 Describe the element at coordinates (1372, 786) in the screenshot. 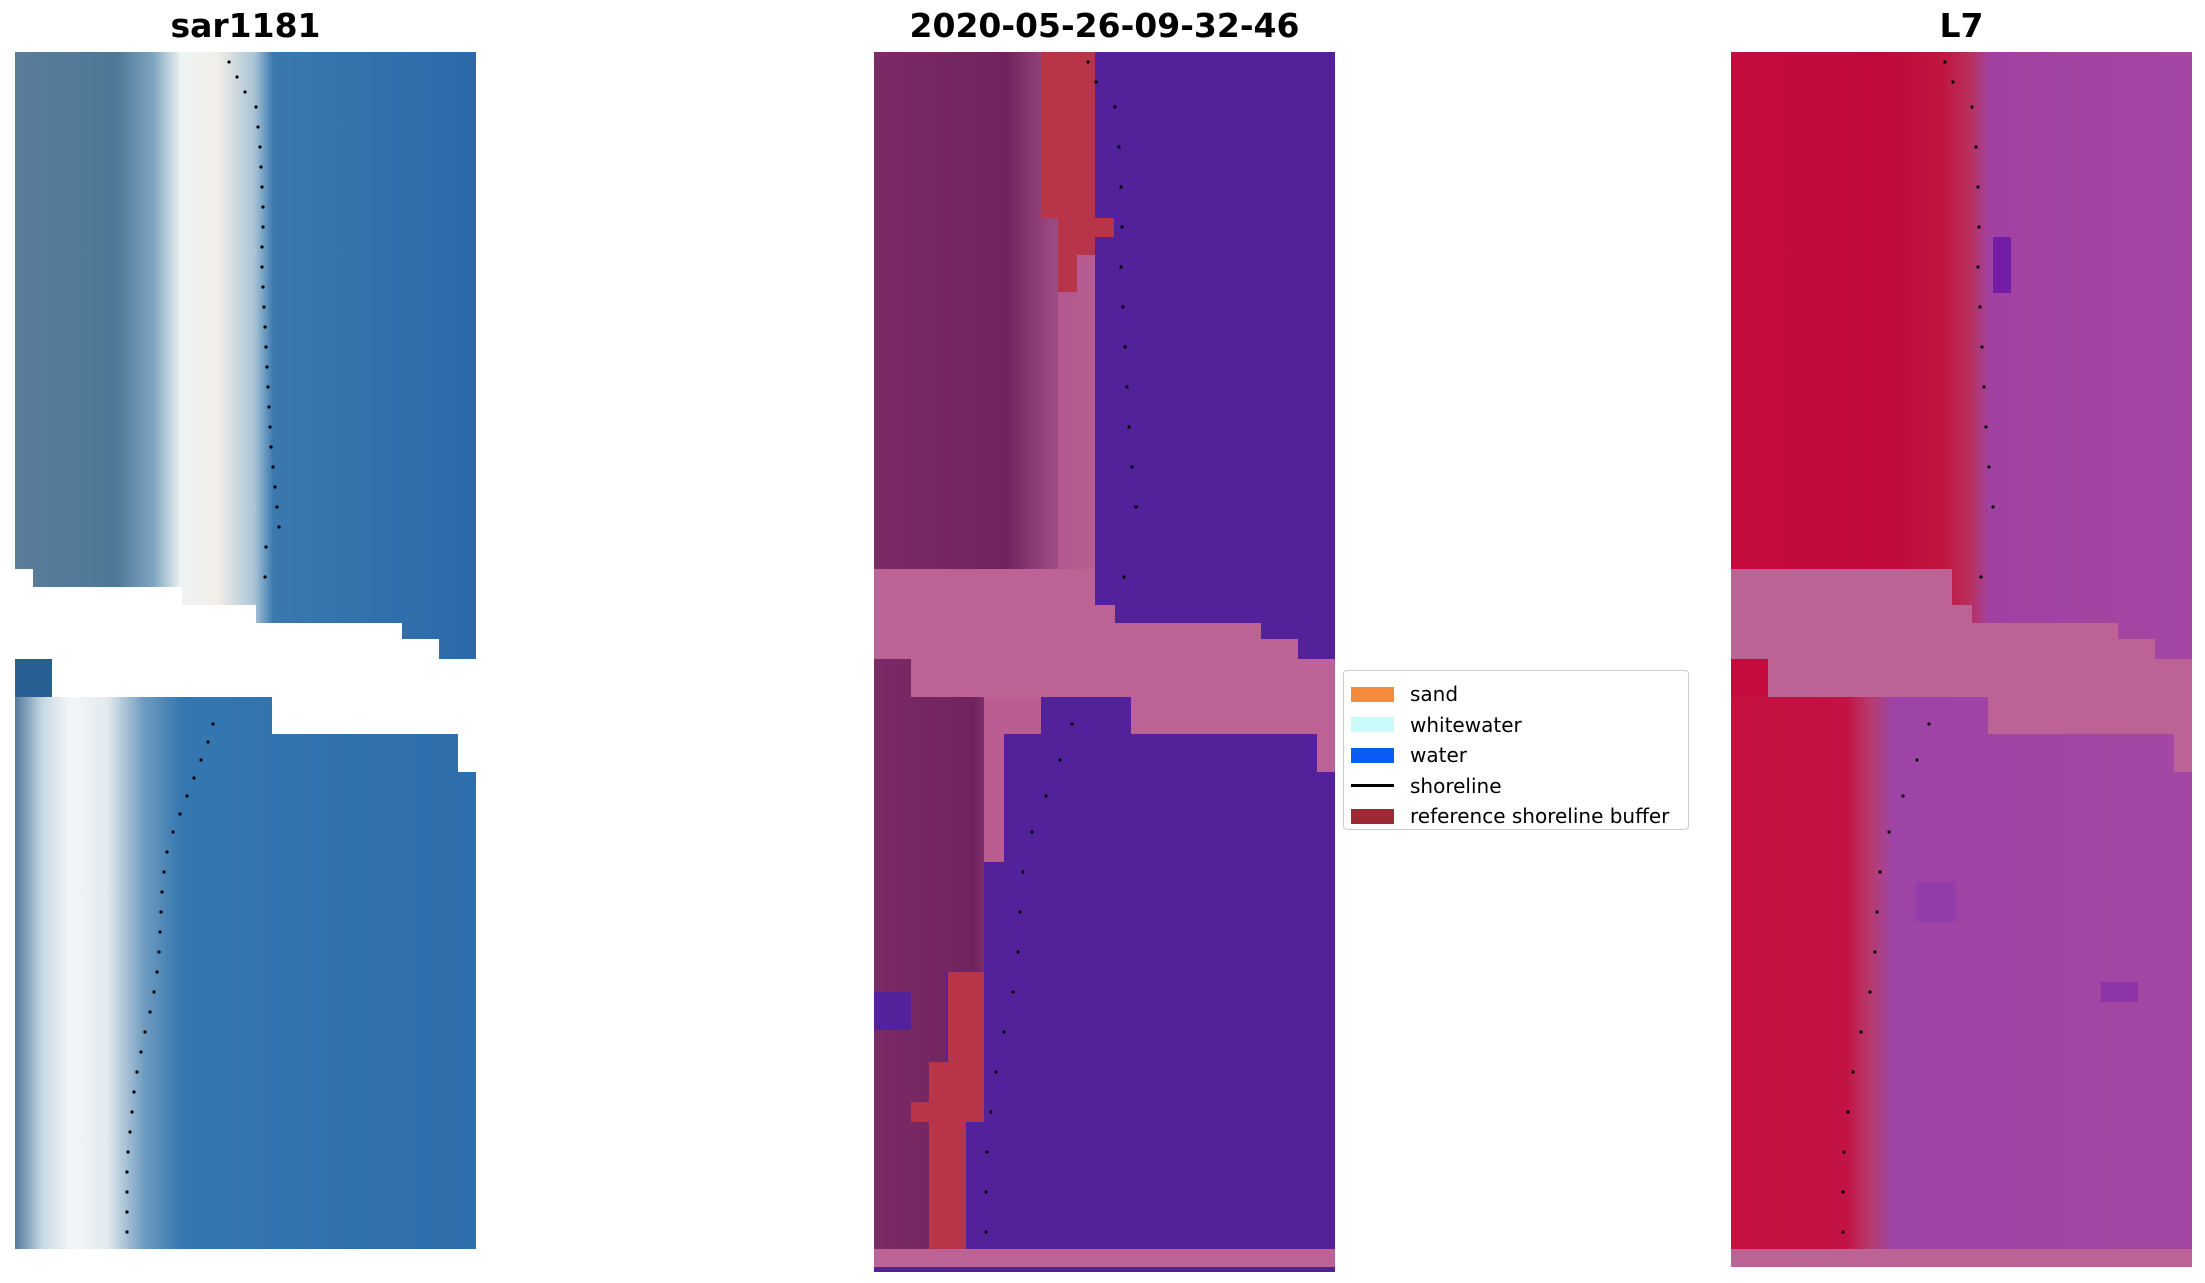

I see `legend-swatch-shoreline` at that location.